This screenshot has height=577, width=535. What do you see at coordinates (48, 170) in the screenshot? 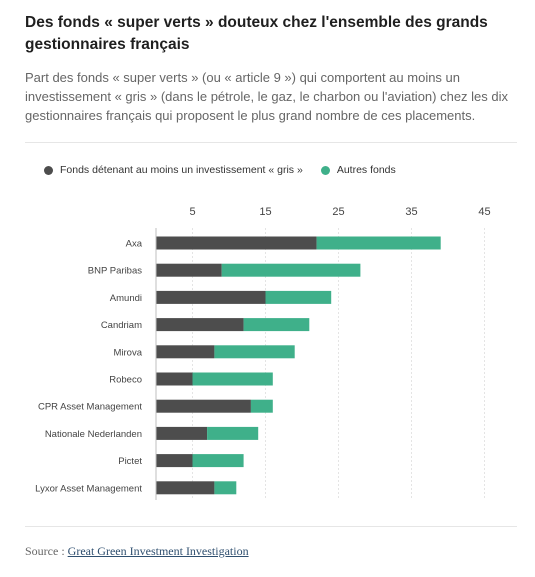
I see `legend-swatch-gray` at bounding box center [48, 170].